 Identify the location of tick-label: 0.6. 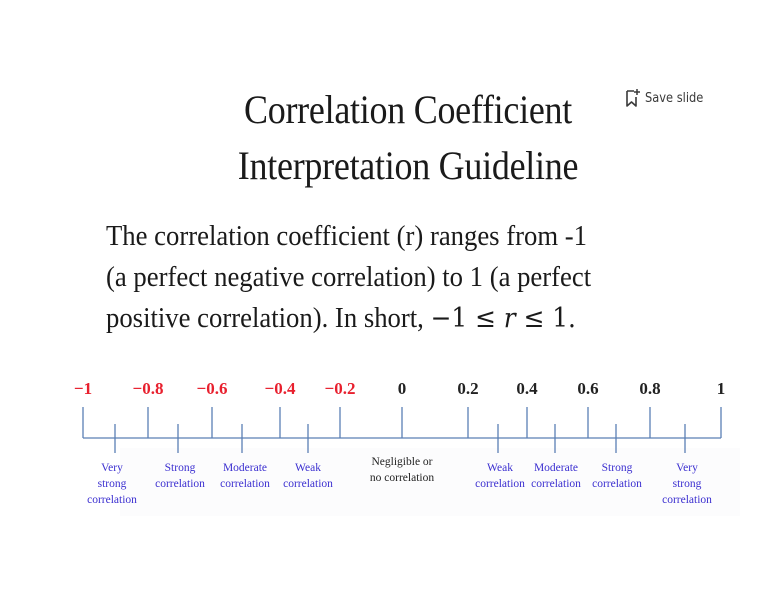
(588, 388).